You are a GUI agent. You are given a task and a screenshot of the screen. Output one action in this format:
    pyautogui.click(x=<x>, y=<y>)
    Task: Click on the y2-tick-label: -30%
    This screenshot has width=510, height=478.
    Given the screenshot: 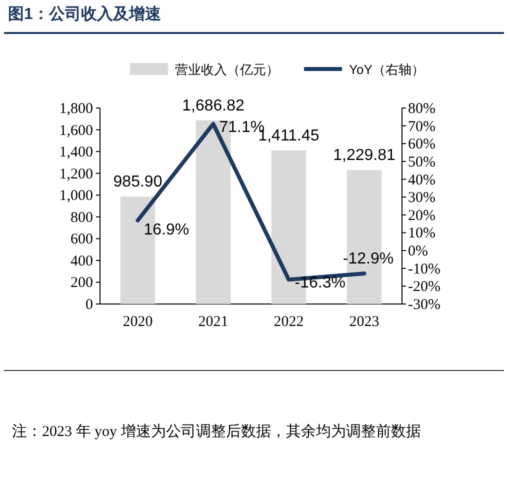 What is the action you would take?
    pyautogui.click(x=424, y=305)
    